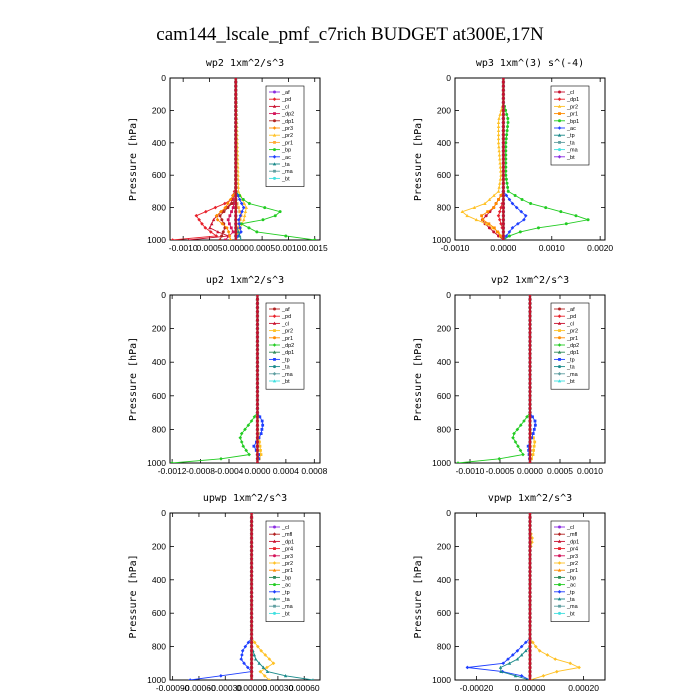 The height and width of the screenshot is (700, 700). I want to click on legend-entry: _tp, so click(570, 360).